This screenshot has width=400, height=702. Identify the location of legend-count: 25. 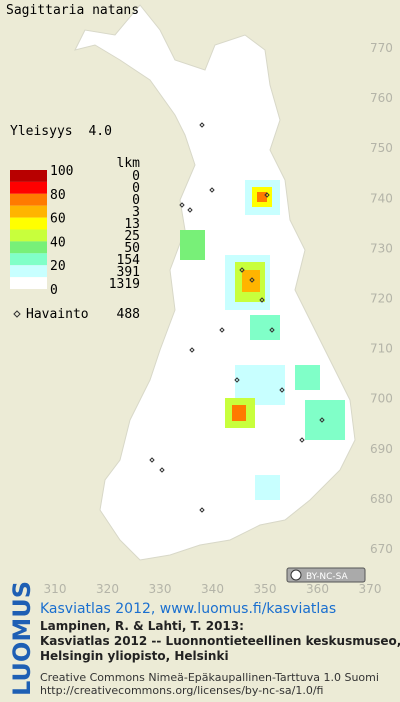
(132, 236).